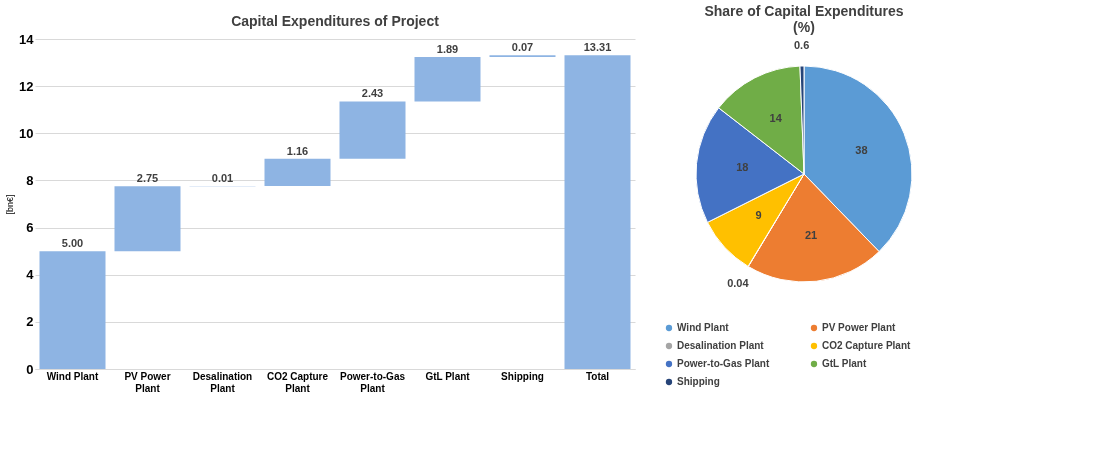 The height and width of the screenshot is (460, 1111). What do you see at coordinates (222, 178) in the screenshot?
I see `data-label: 0.01` at bounding box center [222, 178].